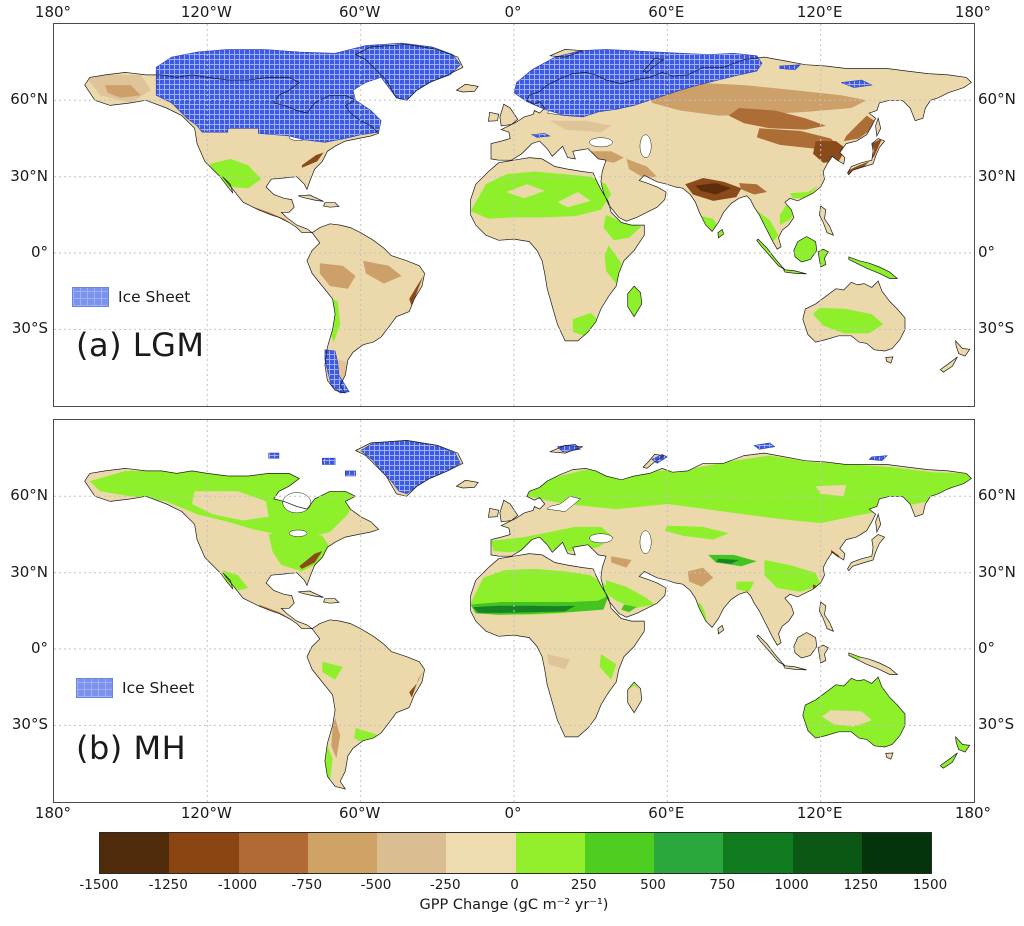 The height and width of the screenshot is (926, 1024). Describe the element at coordinates (206, 12) in the screenshot. I see `axis-tick-top: 120°W` at that location.